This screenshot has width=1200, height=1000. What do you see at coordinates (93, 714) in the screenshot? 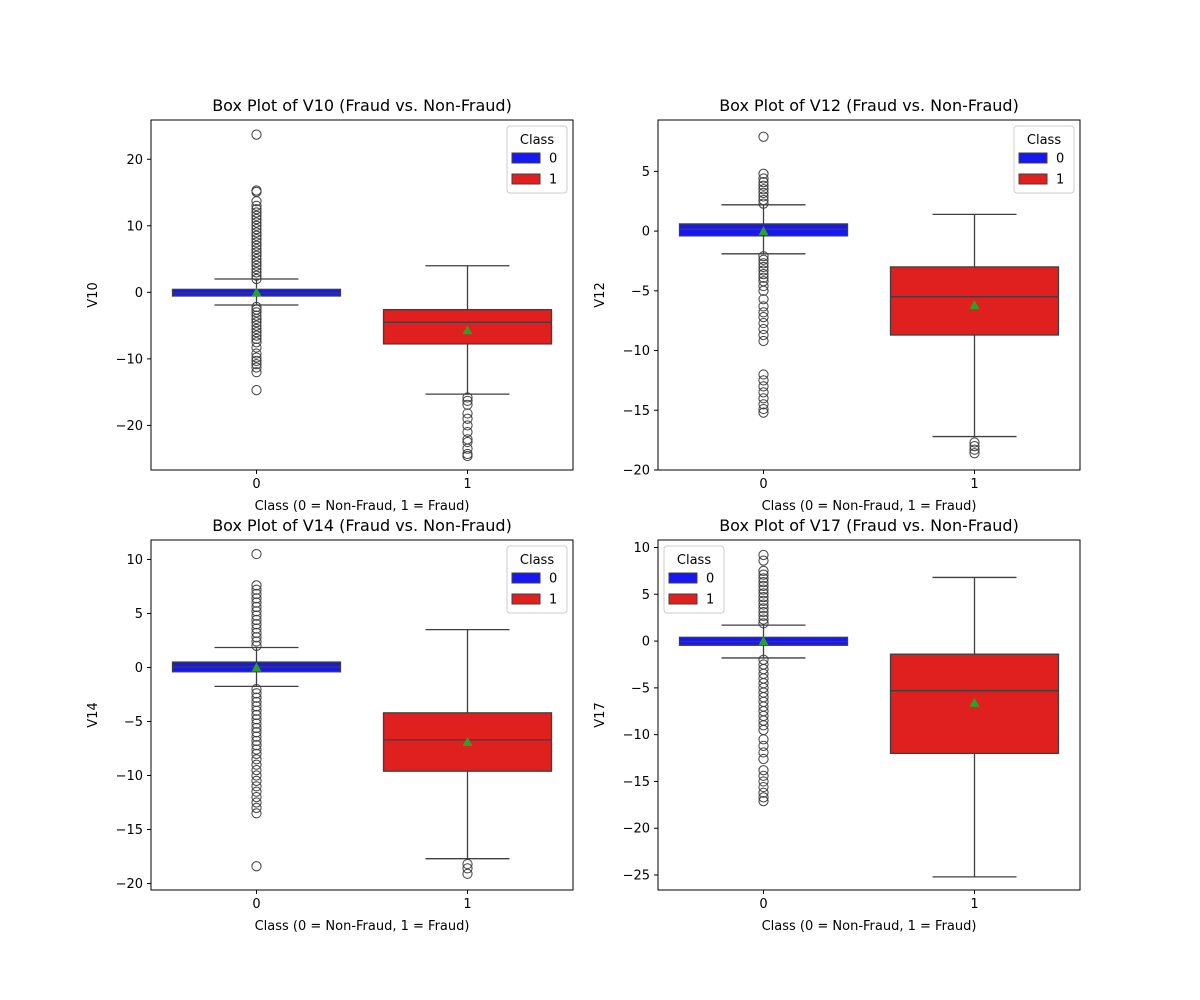
I see `y-axis-label: V14` at bounding box center [93, 714].